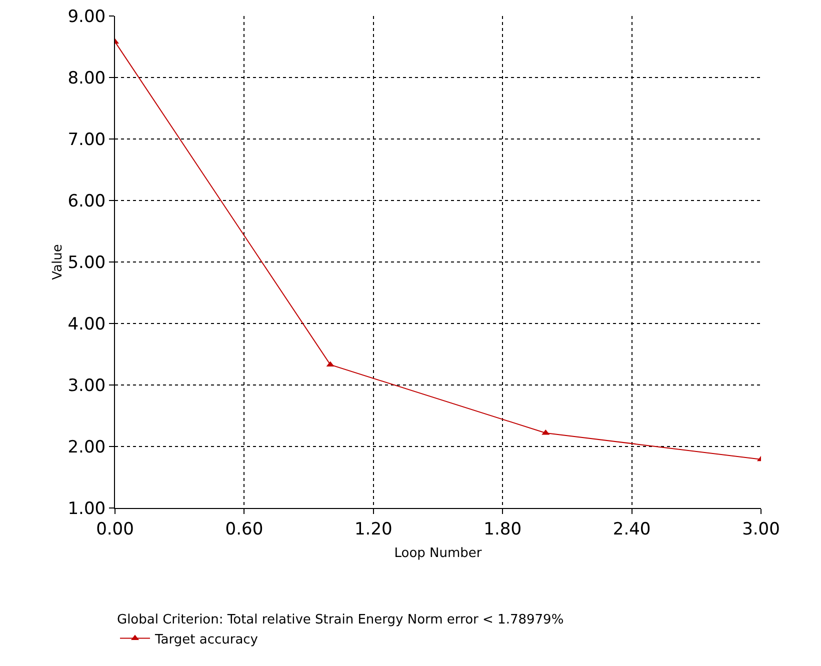 The height and width of the screenshot is (666, 821). Describe the element at coordinates (631, 529) in the screenshot. I see `x-tick-label: 2.40` at that location.